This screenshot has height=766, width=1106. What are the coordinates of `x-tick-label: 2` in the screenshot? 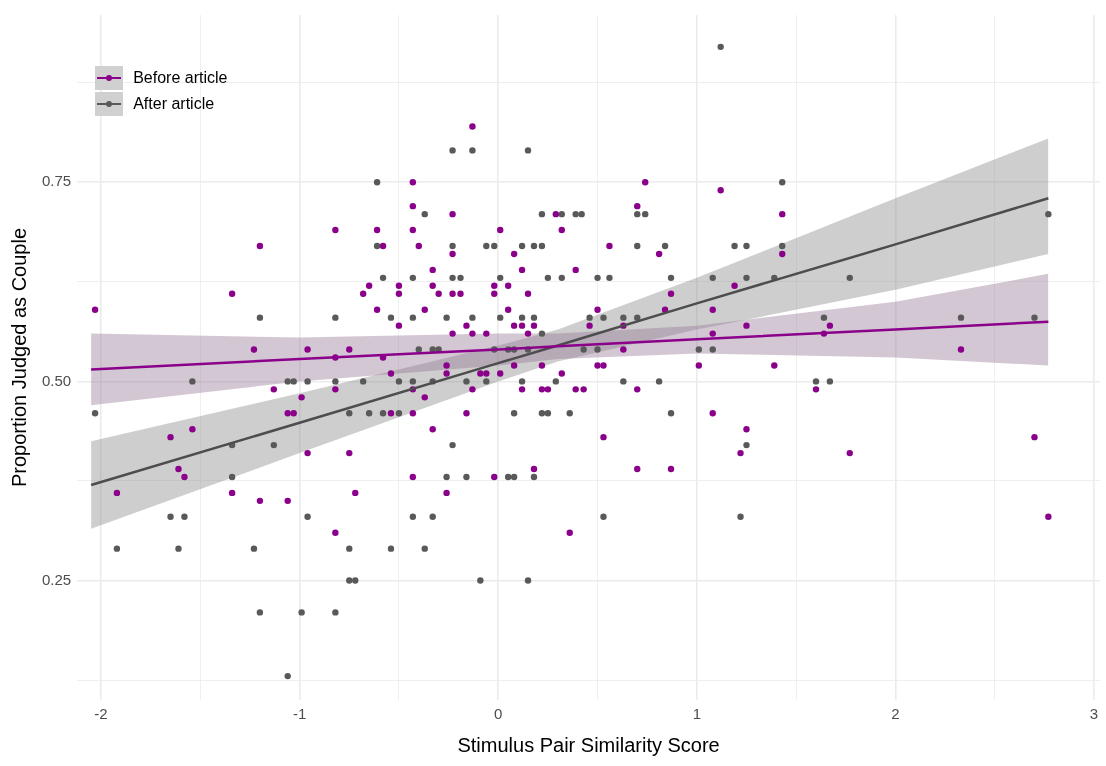 It's located at (895, 714).